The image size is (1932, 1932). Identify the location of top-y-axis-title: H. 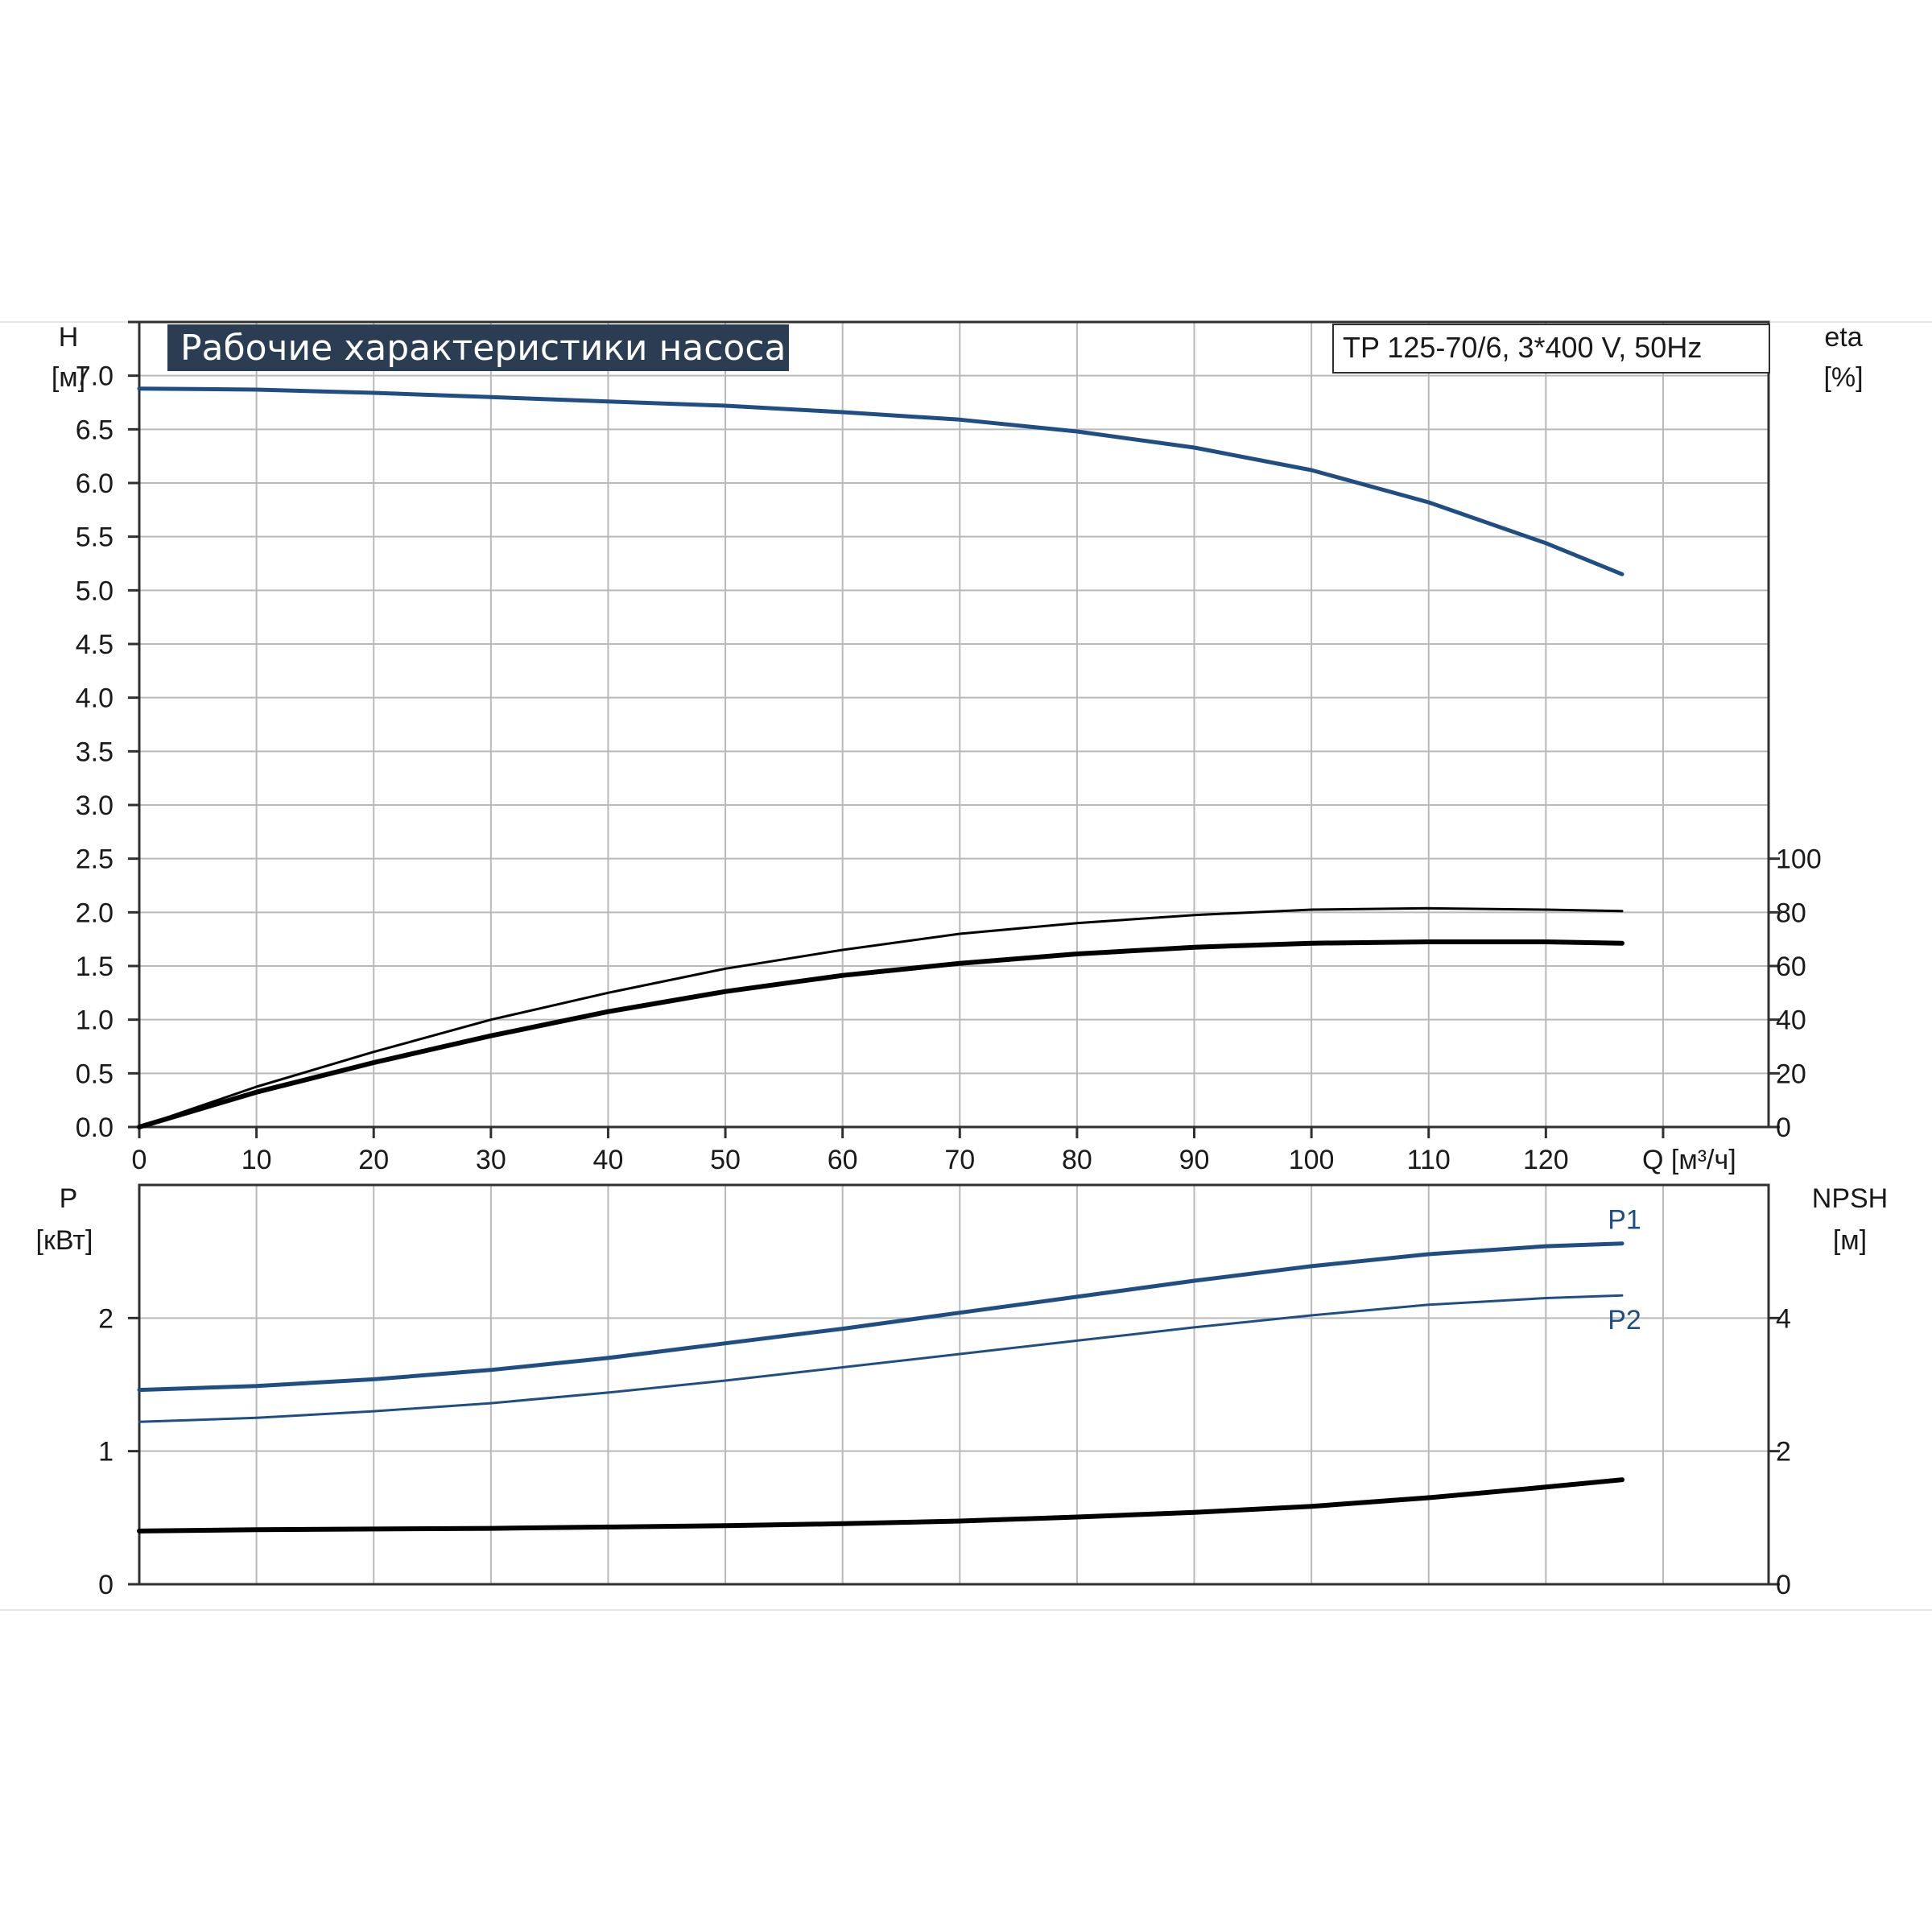
(69, 337).